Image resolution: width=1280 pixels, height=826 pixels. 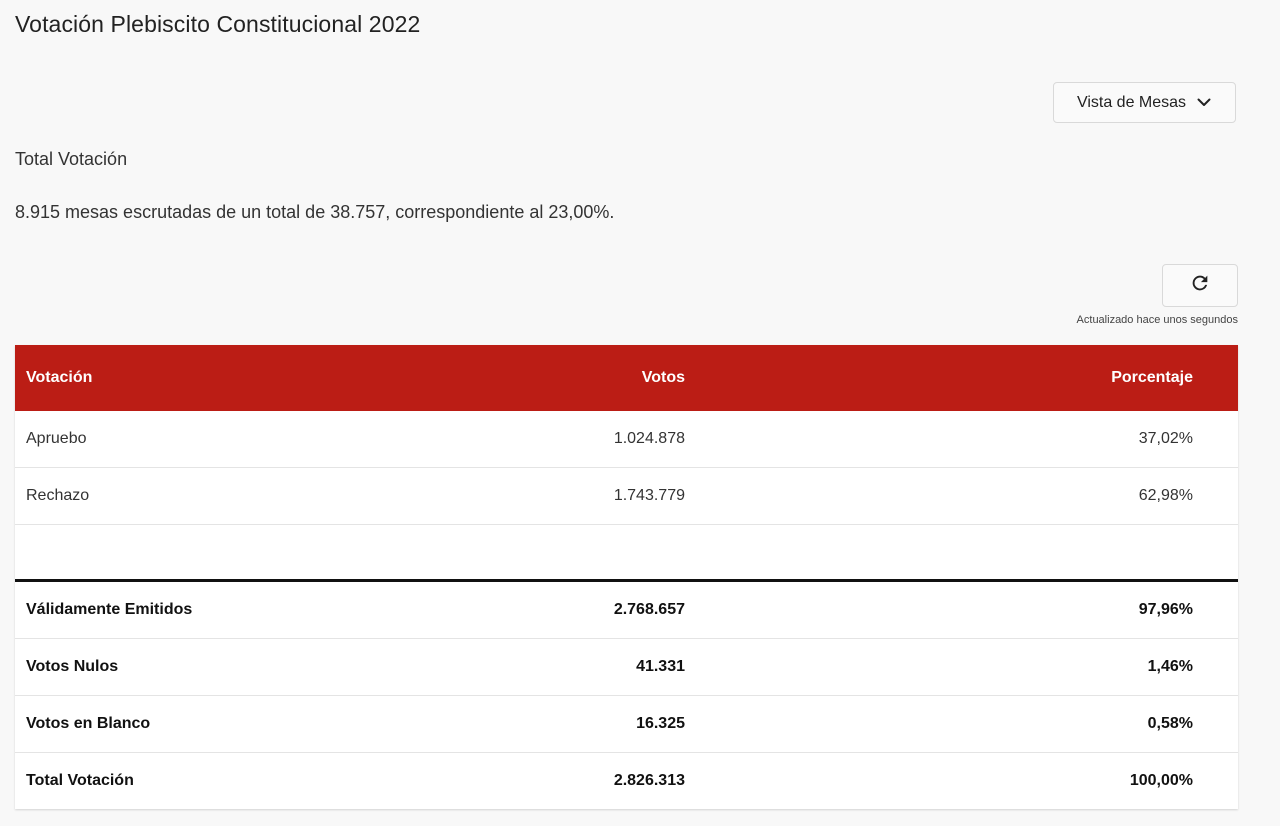 I want to click on totals-row: Votos Nulos 41.331 1,46%, so click(x=626, y=667).